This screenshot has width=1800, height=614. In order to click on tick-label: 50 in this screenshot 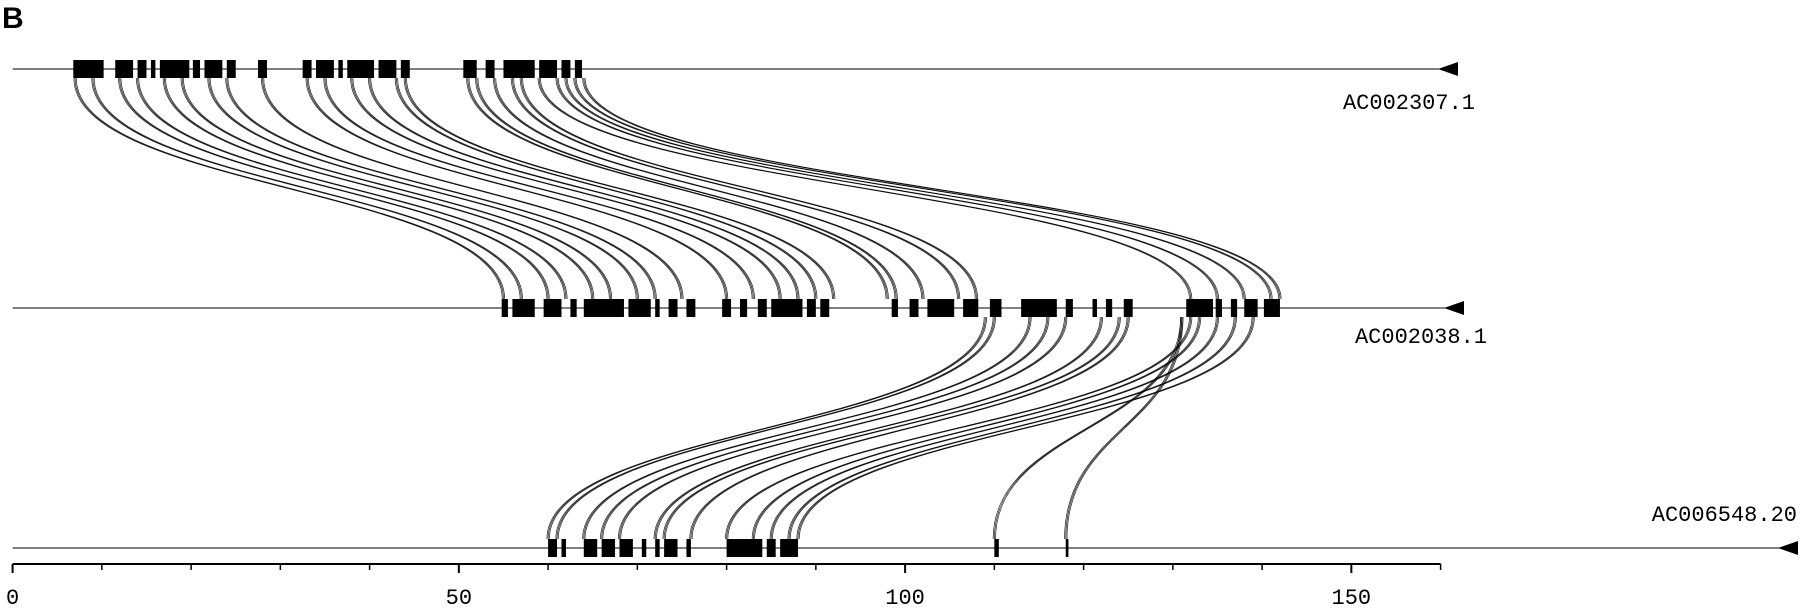, I will do `click(459, 598)`.